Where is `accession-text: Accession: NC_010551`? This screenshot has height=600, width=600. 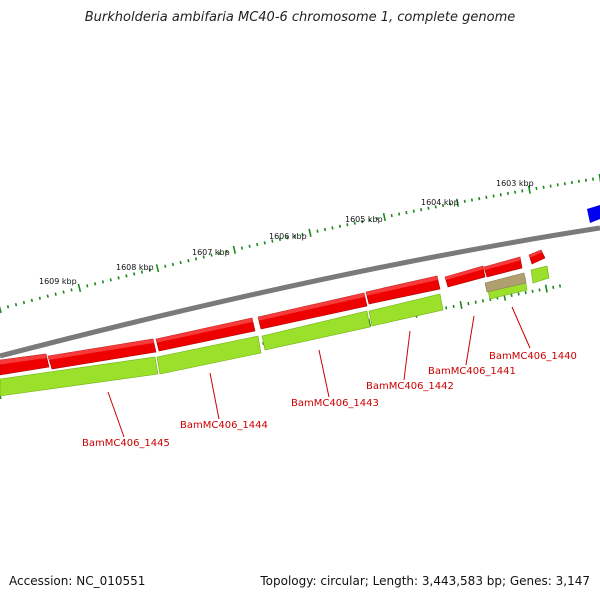
accession-text: Accession: NC_010551 is located at coordinates (77, 581).